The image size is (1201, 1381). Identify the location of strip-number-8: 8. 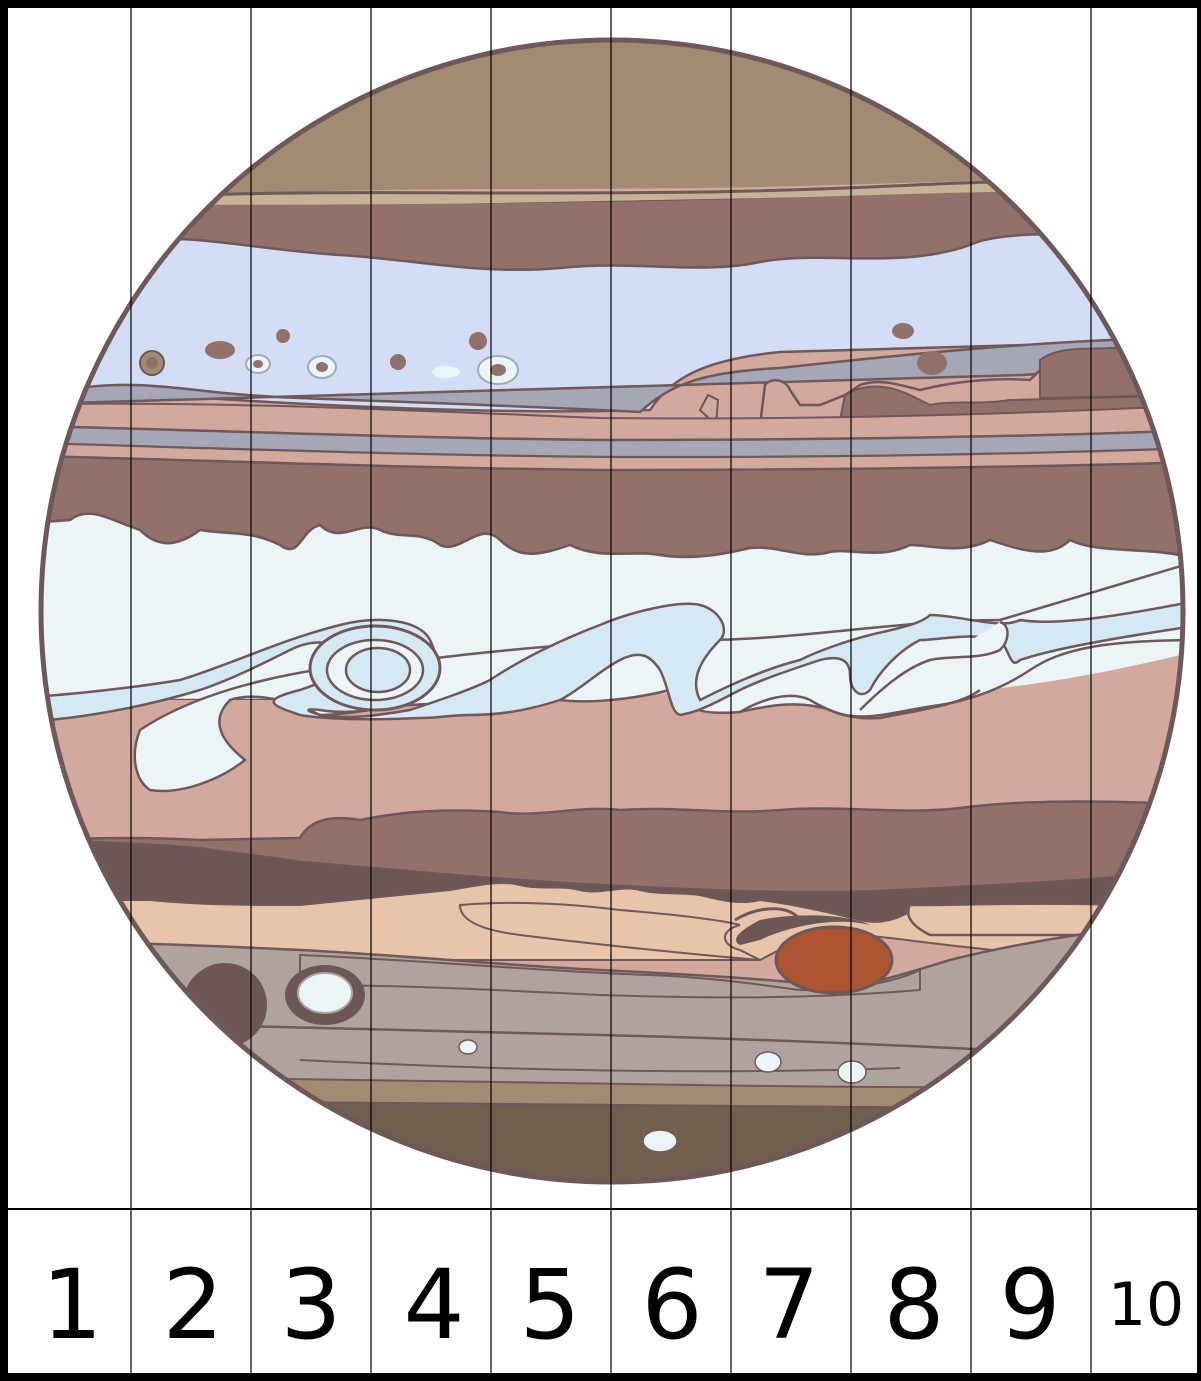
(913, 1305).